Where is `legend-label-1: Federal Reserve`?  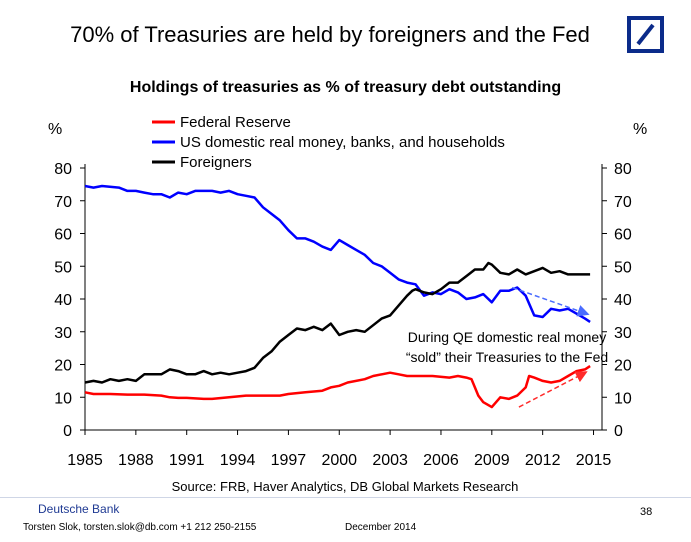
legend-label-1: Federal Reserve is located at coordinates (235, 122).